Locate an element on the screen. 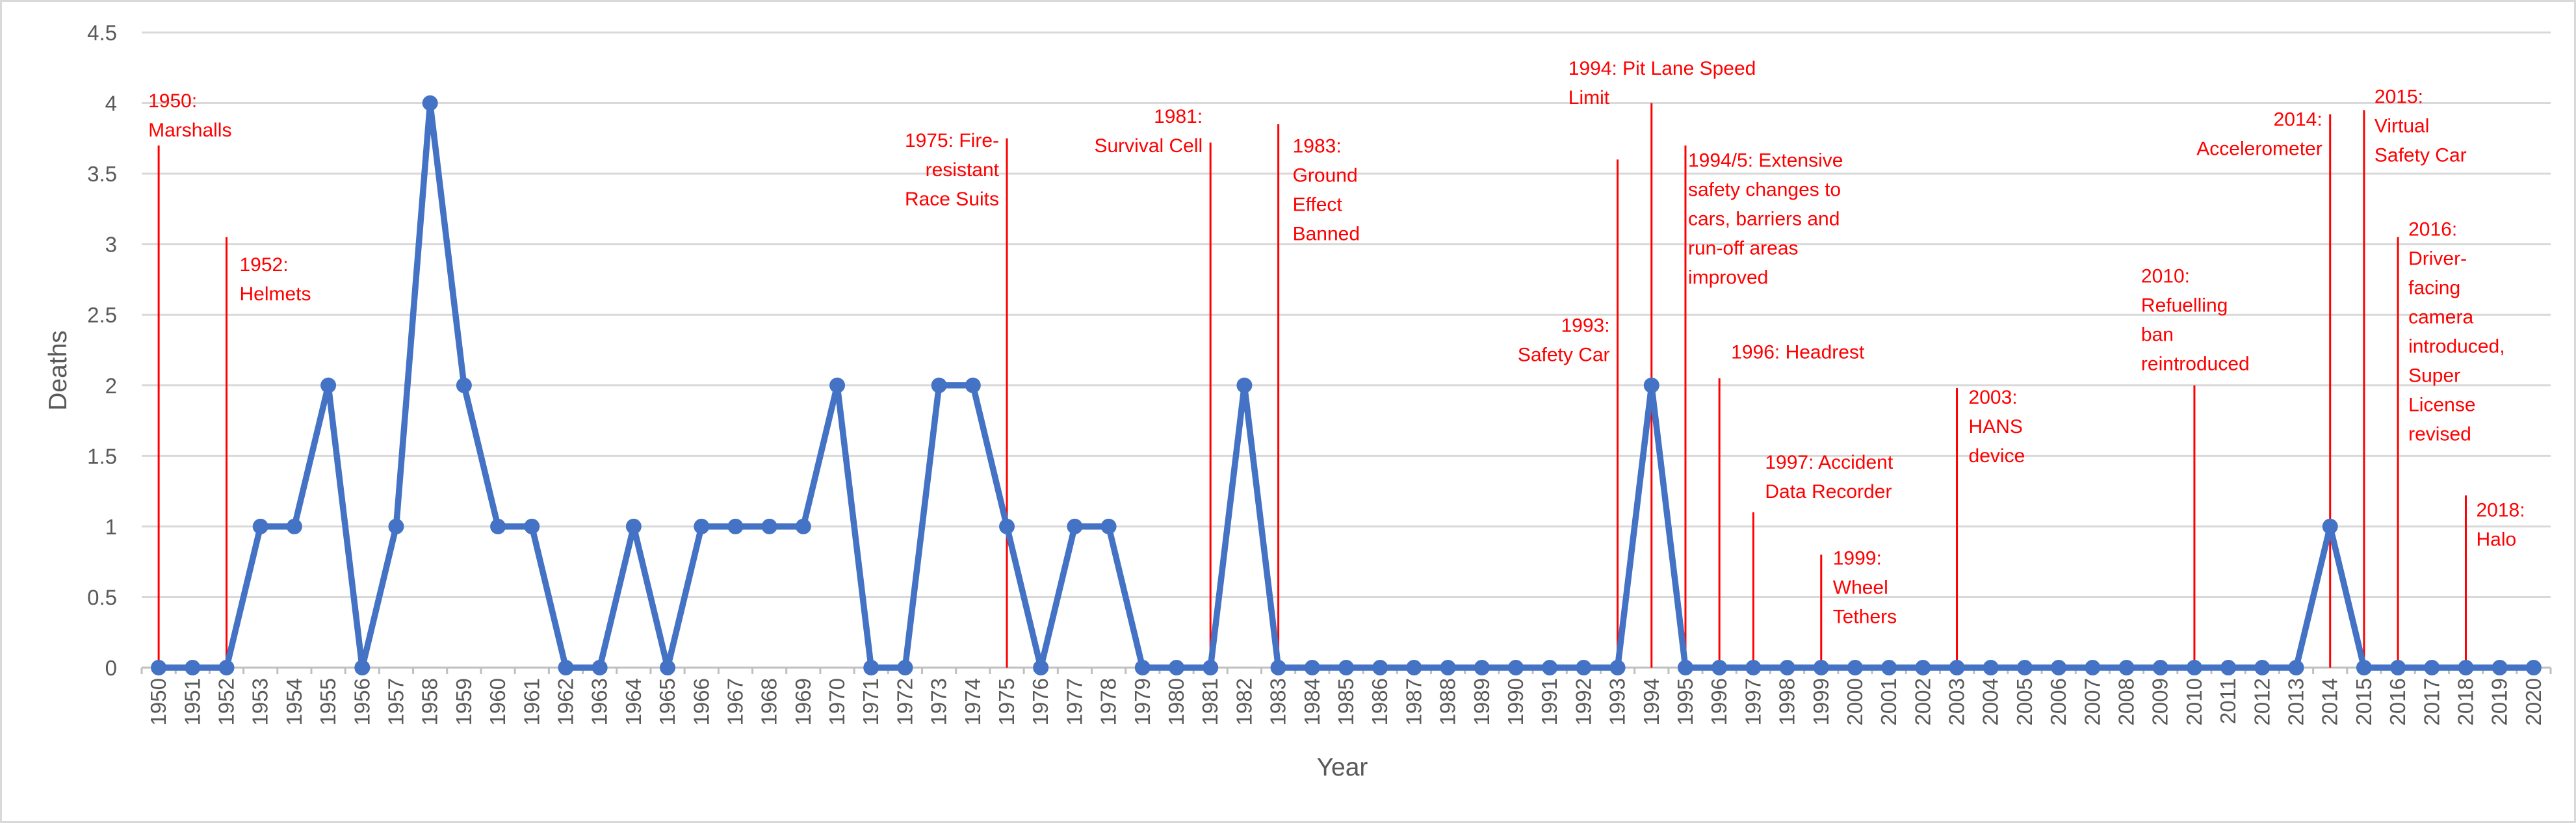  x-tick-label: 1954 is located at coordinates (294, 701).